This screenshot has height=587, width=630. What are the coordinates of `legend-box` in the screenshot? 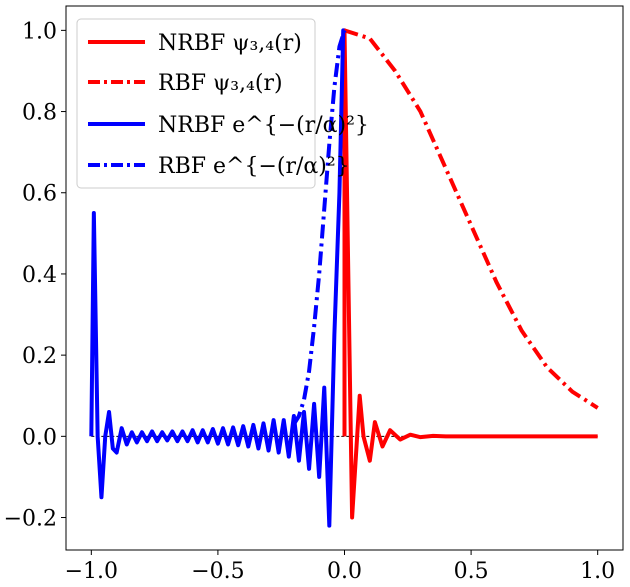 It's located at (196, 103).